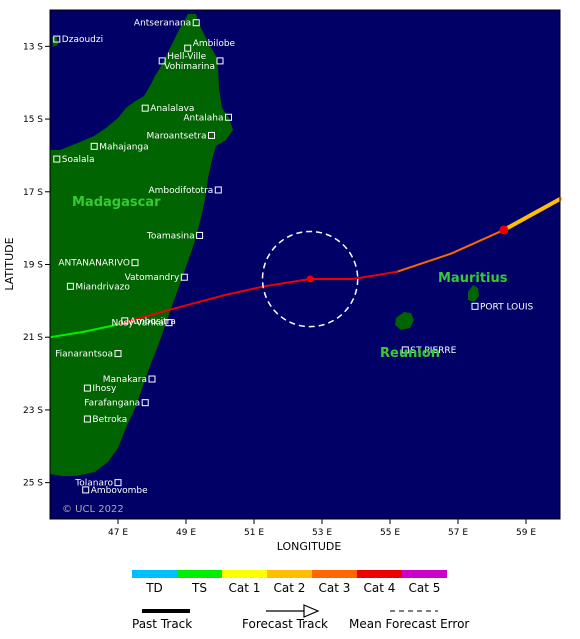 The width and height of the screenshot is (580, 639). I want to click on region-label-mauritius: Mauritius, so click(473, 278).